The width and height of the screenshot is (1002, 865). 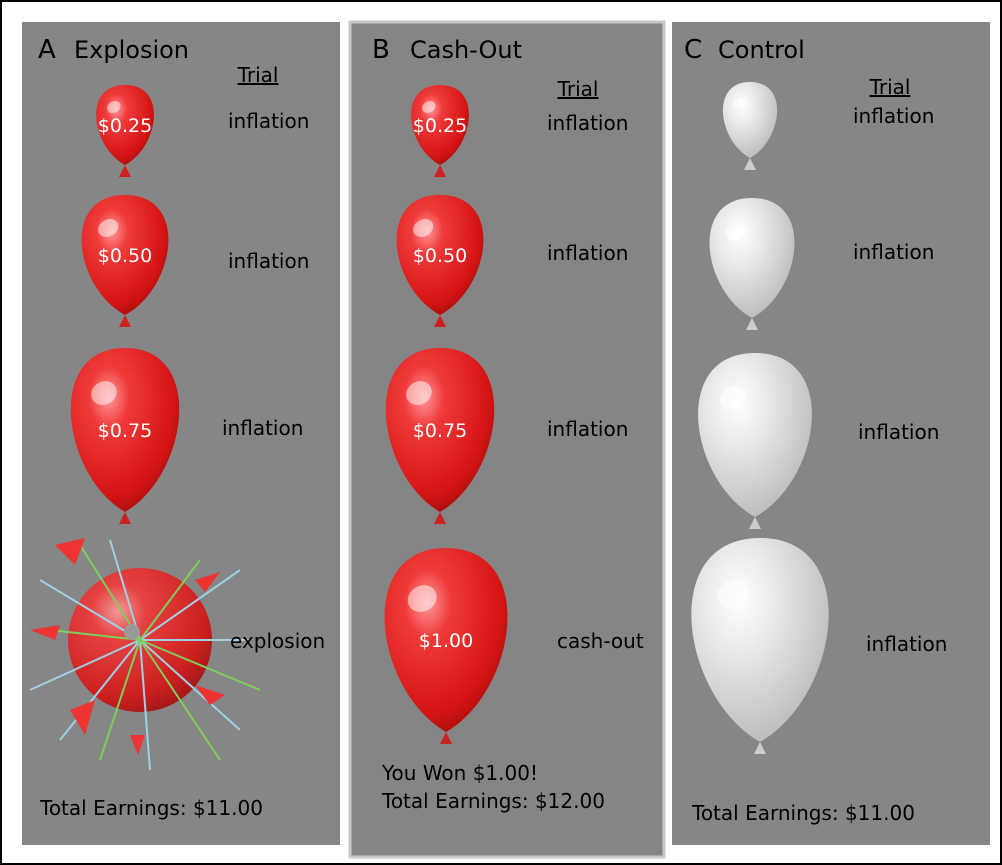 What do you see at coordinates (761, 50) in the screenshot?
I see `panel-title: Control` at bounding box center [761, 50].